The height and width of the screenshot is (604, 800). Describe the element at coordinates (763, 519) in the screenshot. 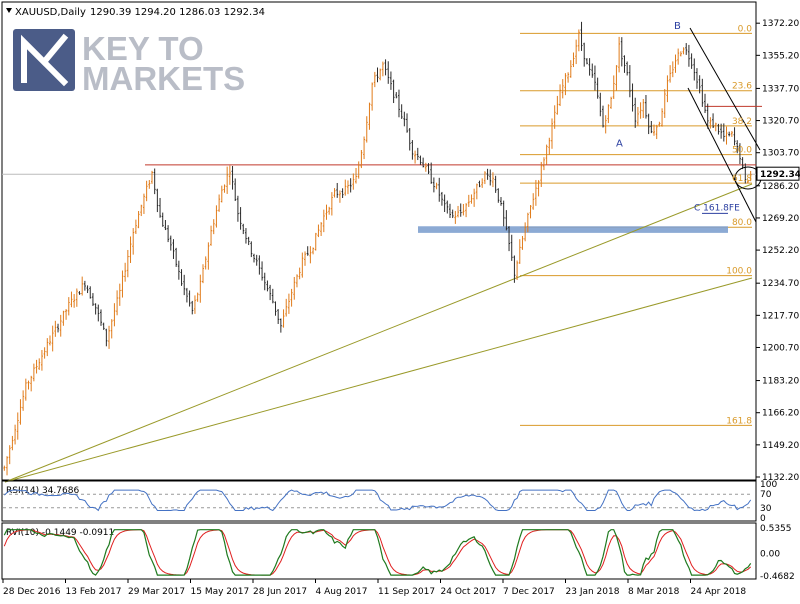

I see `rsi-tick-label-3: 0` at that location.